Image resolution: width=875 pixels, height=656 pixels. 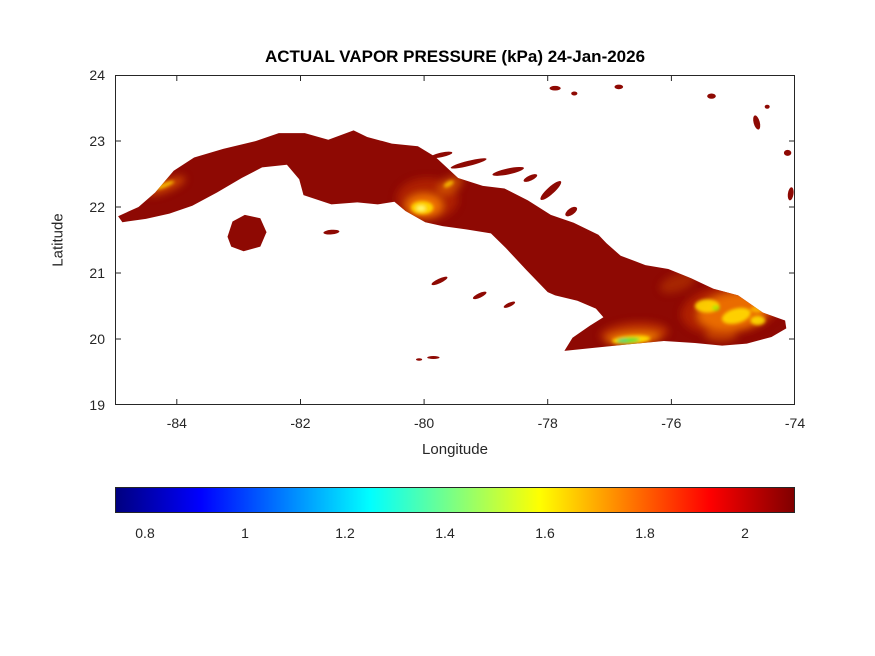 What do you see at coordinates (176, 423) in the screenshot?
I see `x-tick-label: -84` at bounding box center [176, 423].